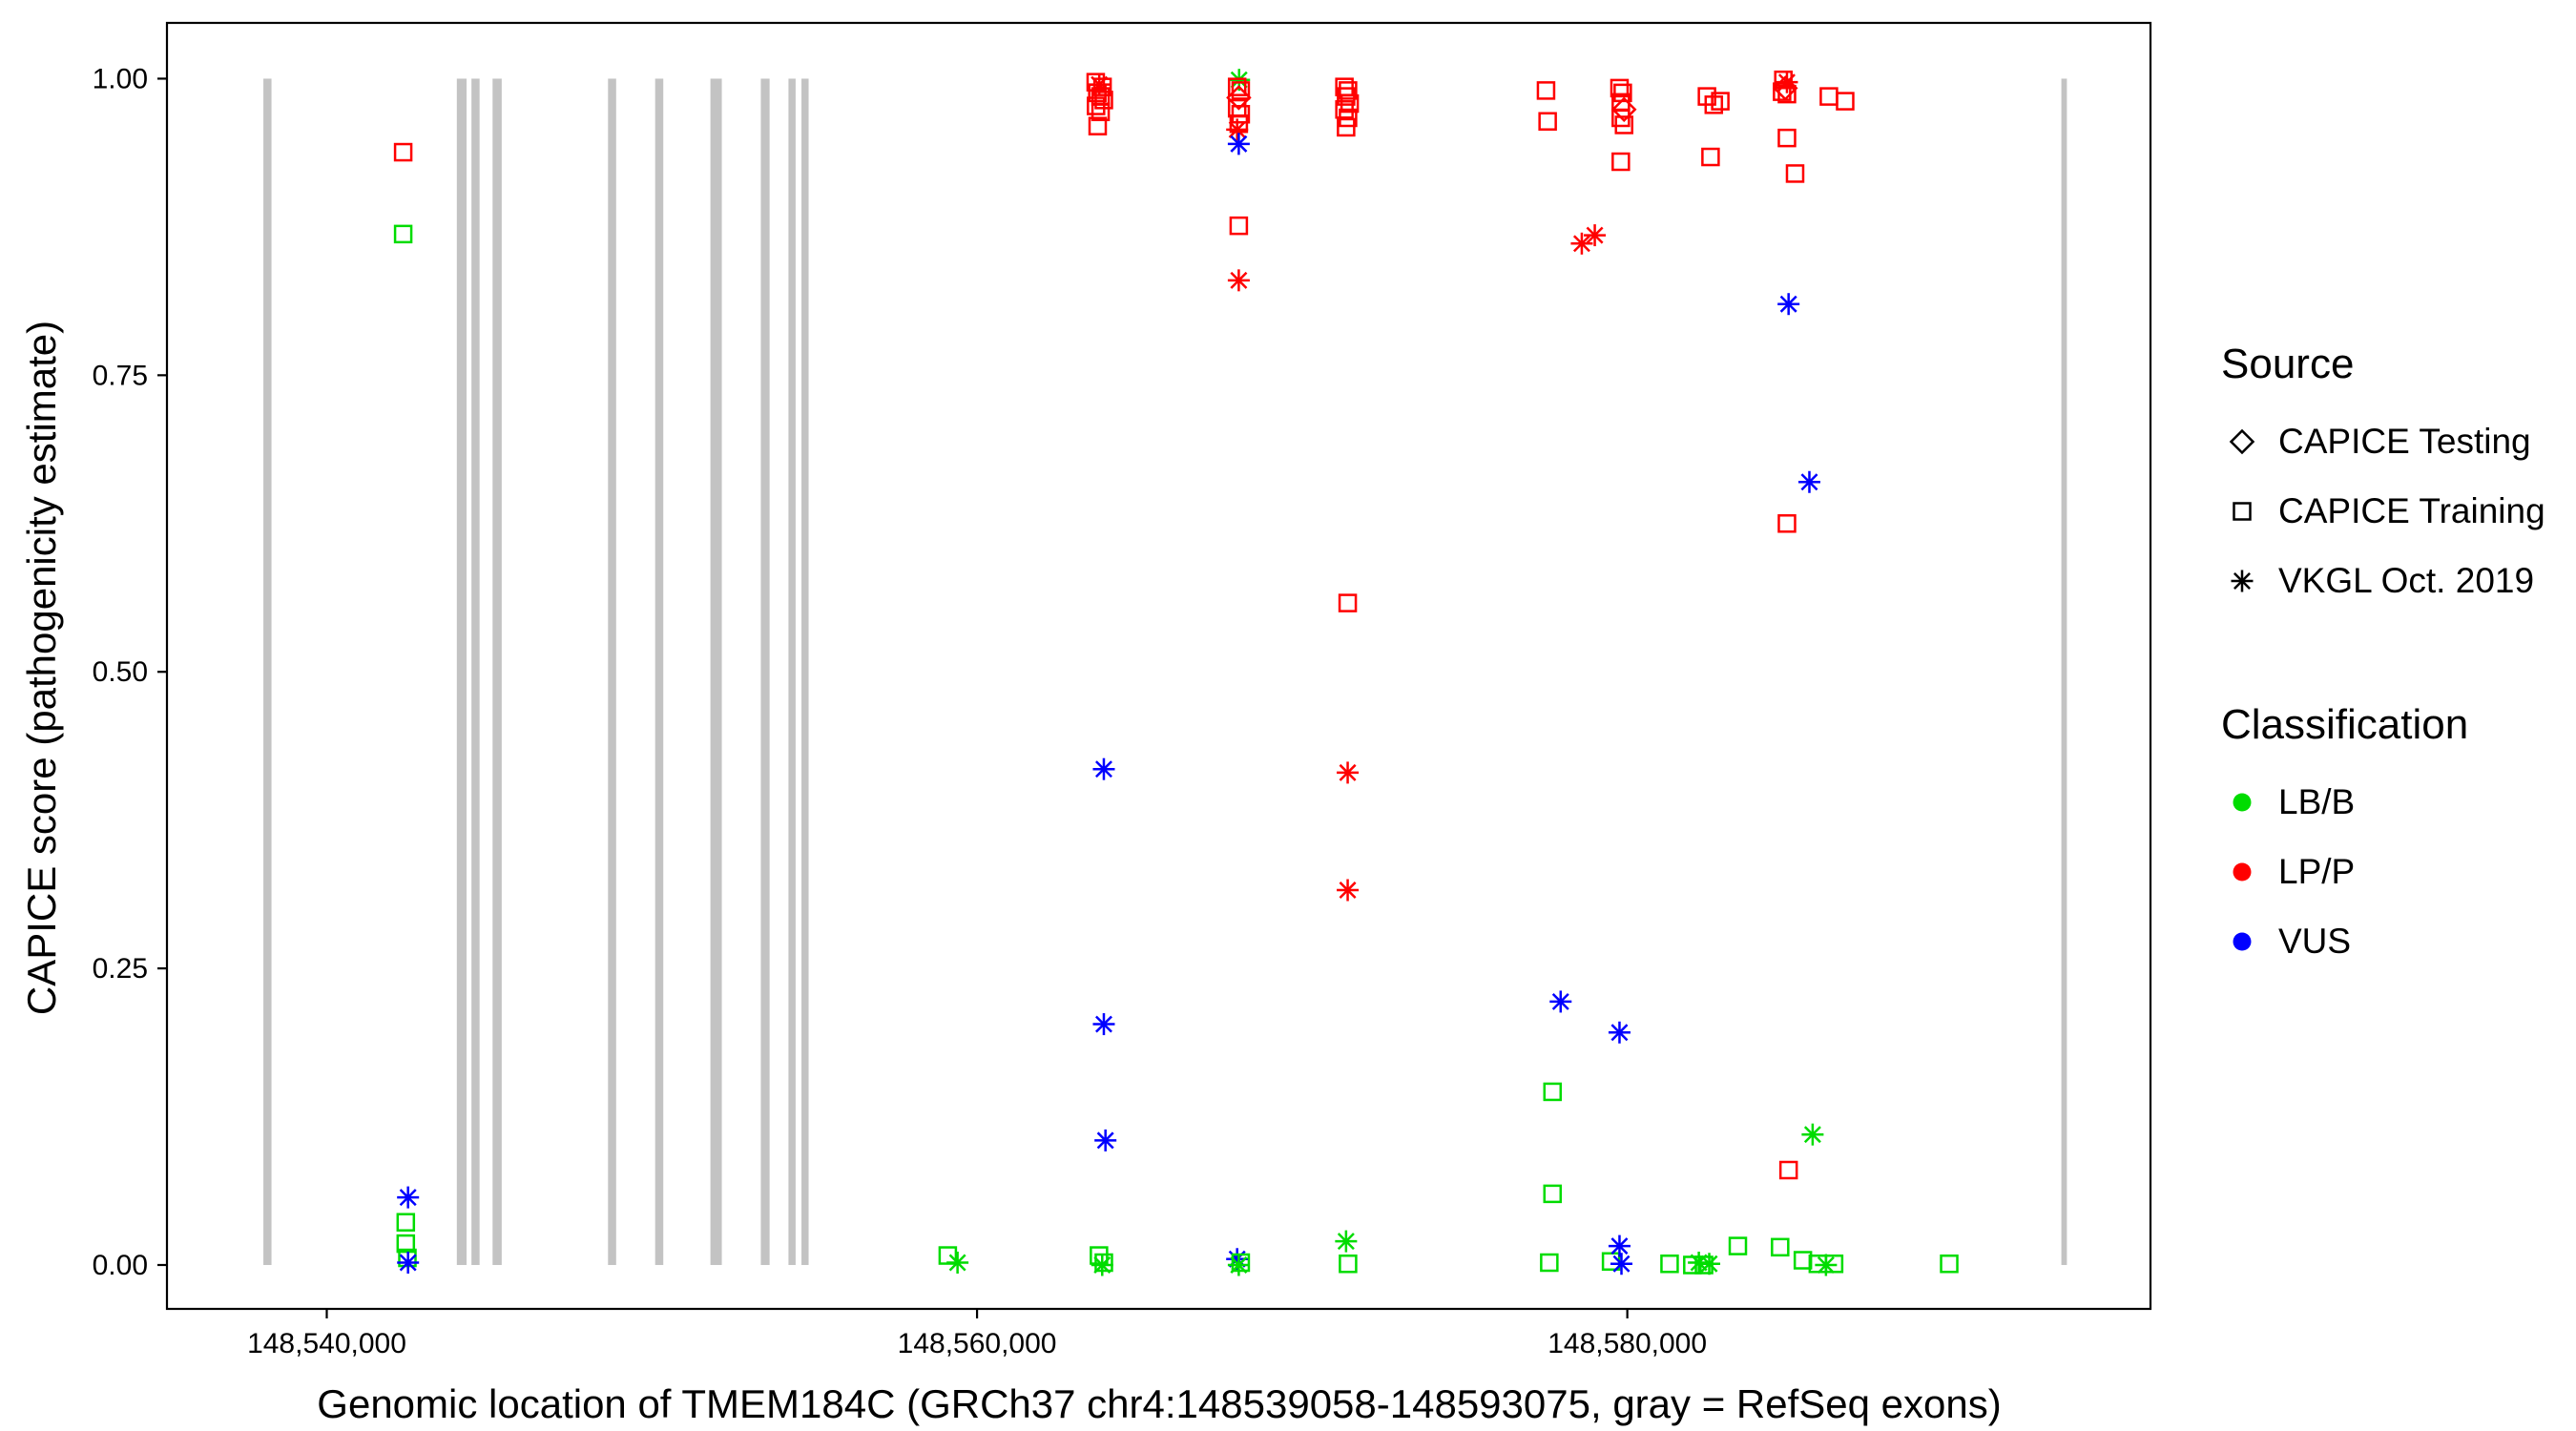  I want to click on asterisk-icon, so click(2242, 581).